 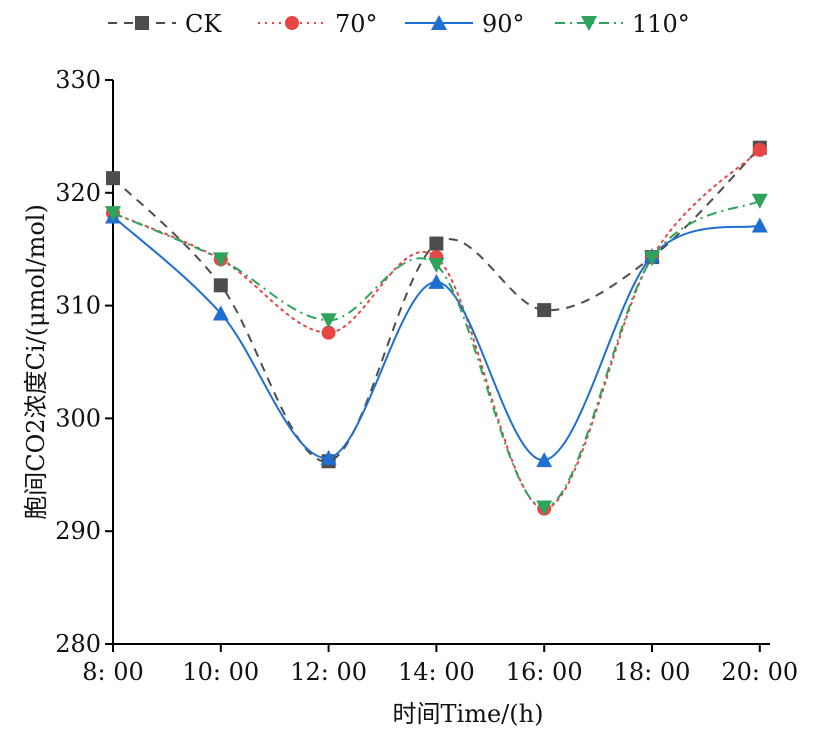 What do you see at coordinates (36, 362) in the screenshot?
I see `y-axis-title: 胞间CO2浓度Ci/(μmol/mol)` at bounding box center [36, 362].